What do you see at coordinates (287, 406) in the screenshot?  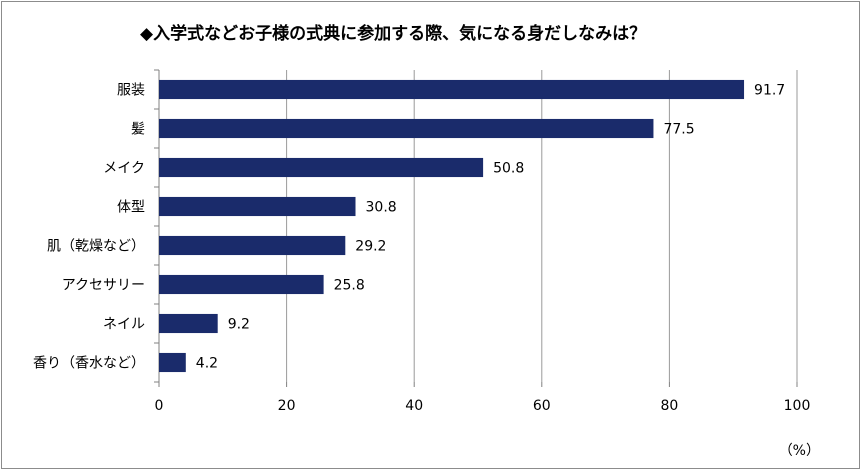 I see `x-tick-label: 20` at bounding box center [287, 406].